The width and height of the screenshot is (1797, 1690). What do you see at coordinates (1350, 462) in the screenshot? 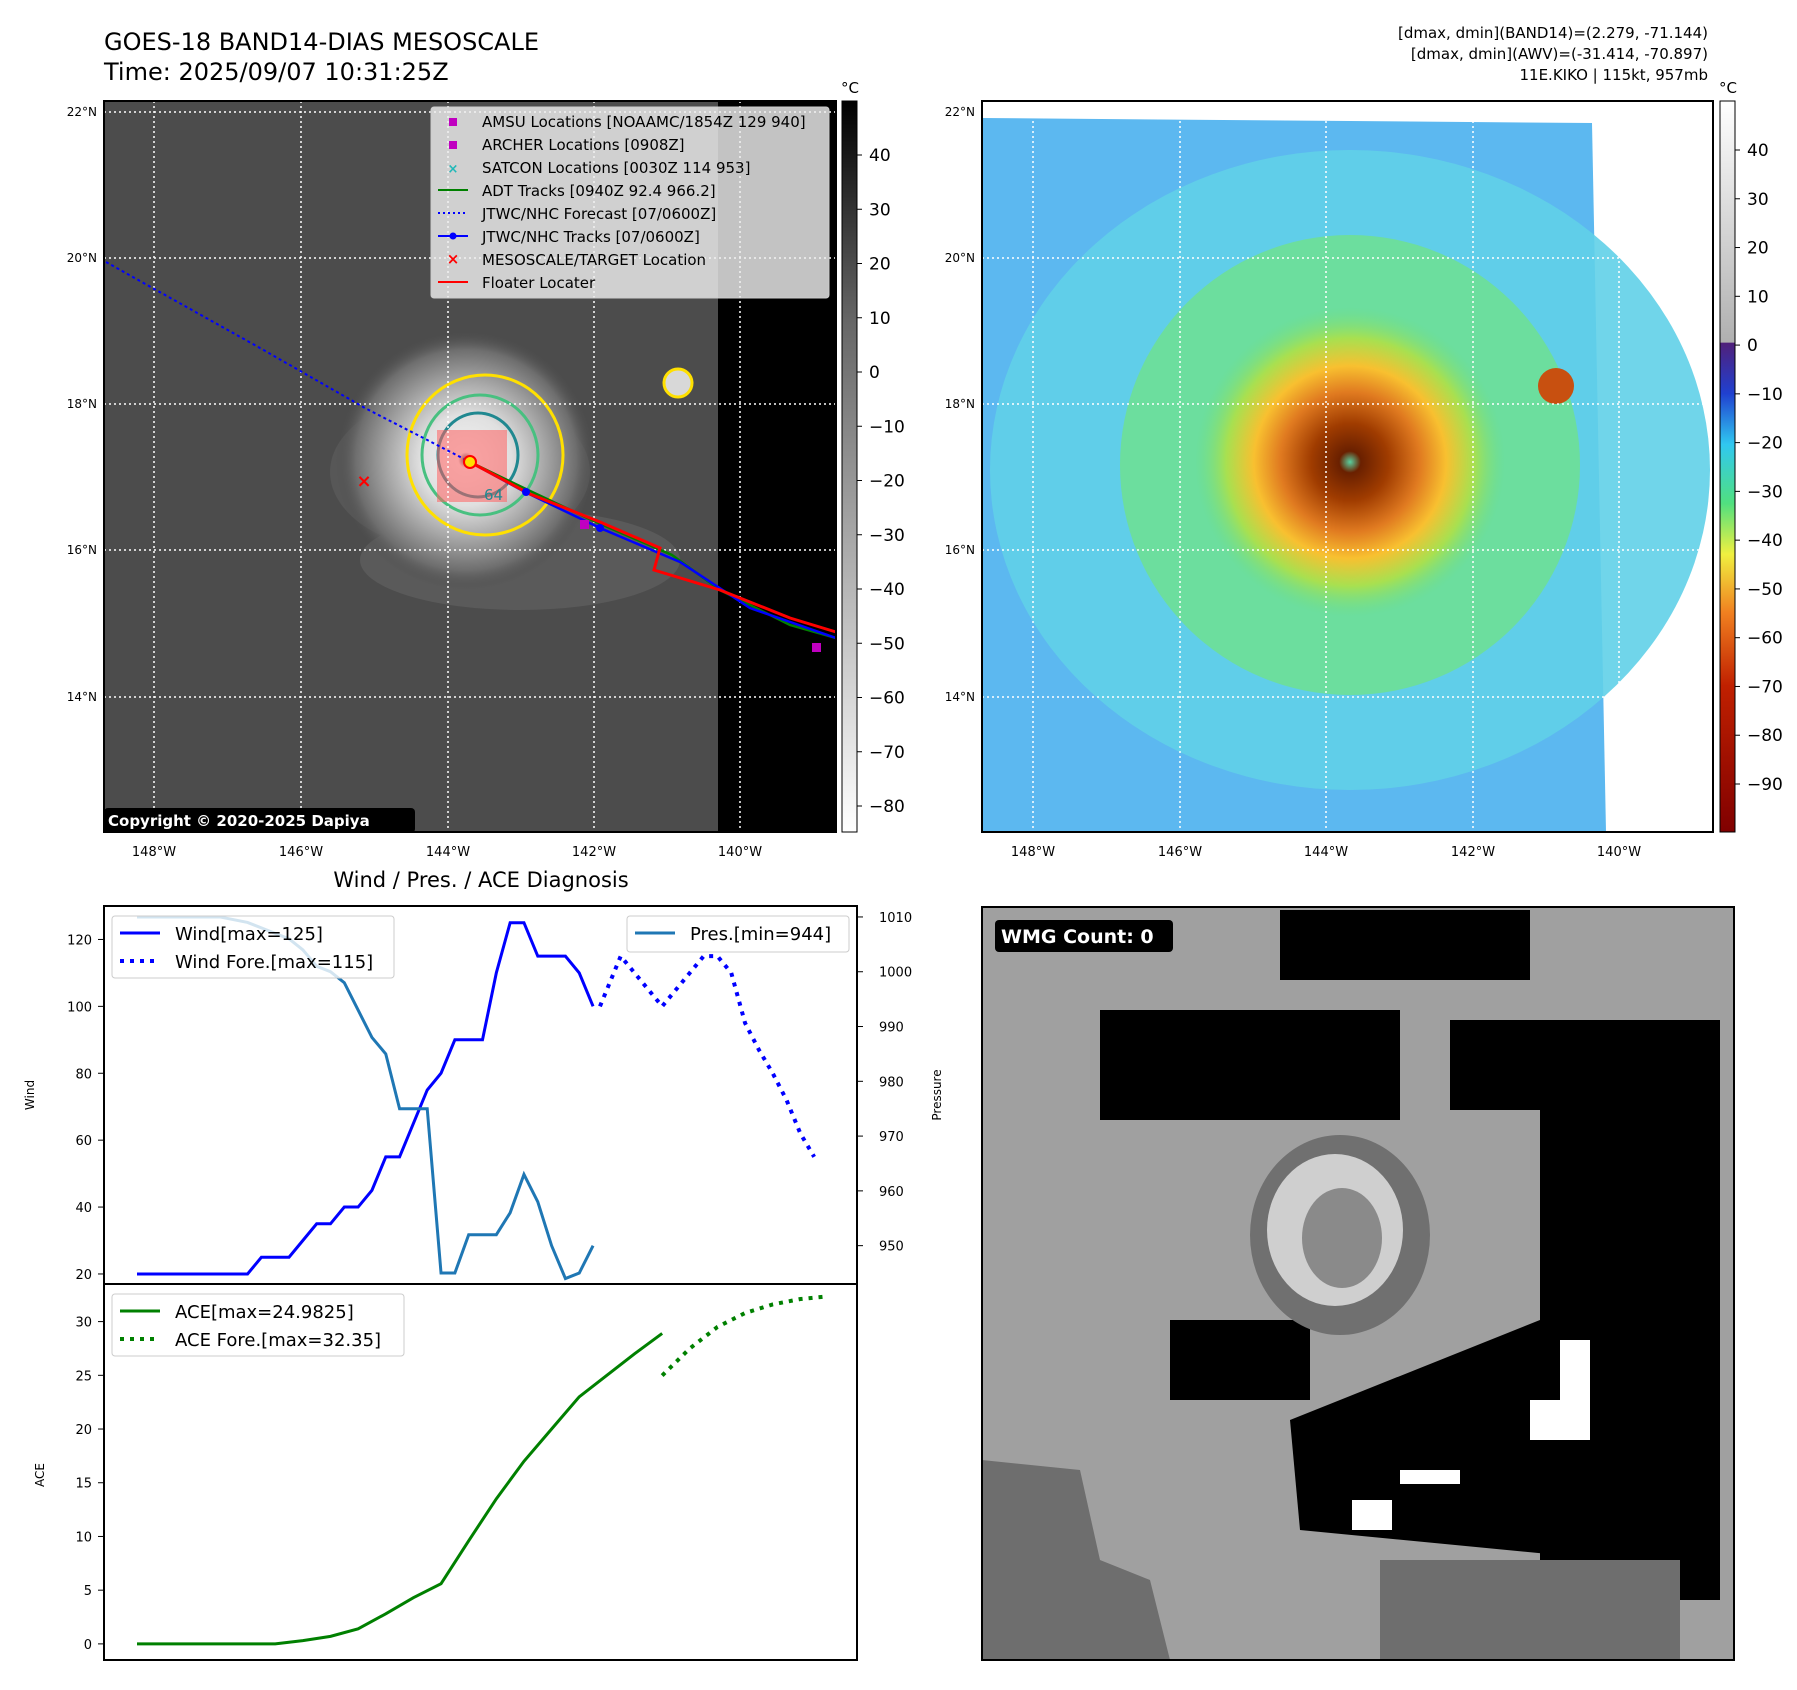
I see `enh-storm-core` at bounding box center [1350, 462].